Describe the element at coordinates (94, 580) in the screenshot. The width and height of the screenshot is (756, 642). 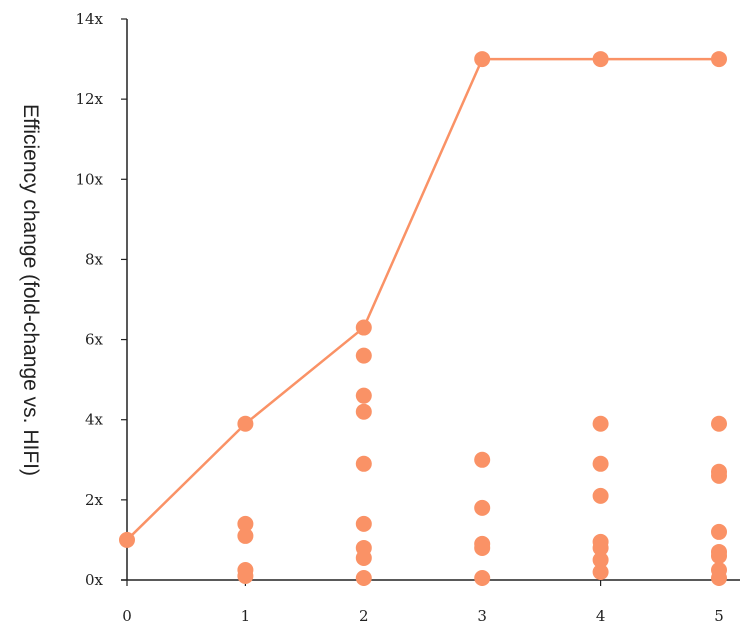
I see `y-tick-label: 0x` at that location.